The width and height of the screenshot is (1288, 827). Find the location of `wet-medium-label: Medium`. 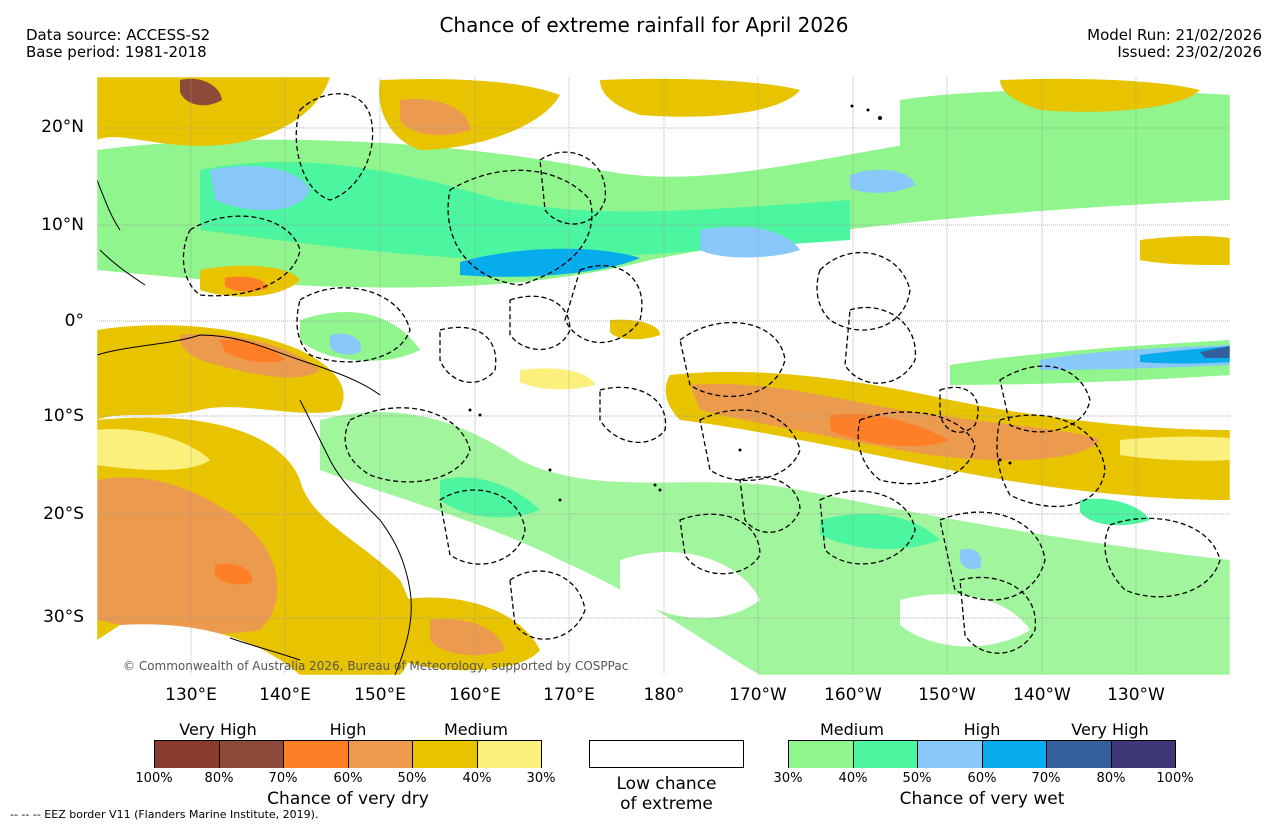

wet-medium-label: Medium is located at coordinates (852, 729).